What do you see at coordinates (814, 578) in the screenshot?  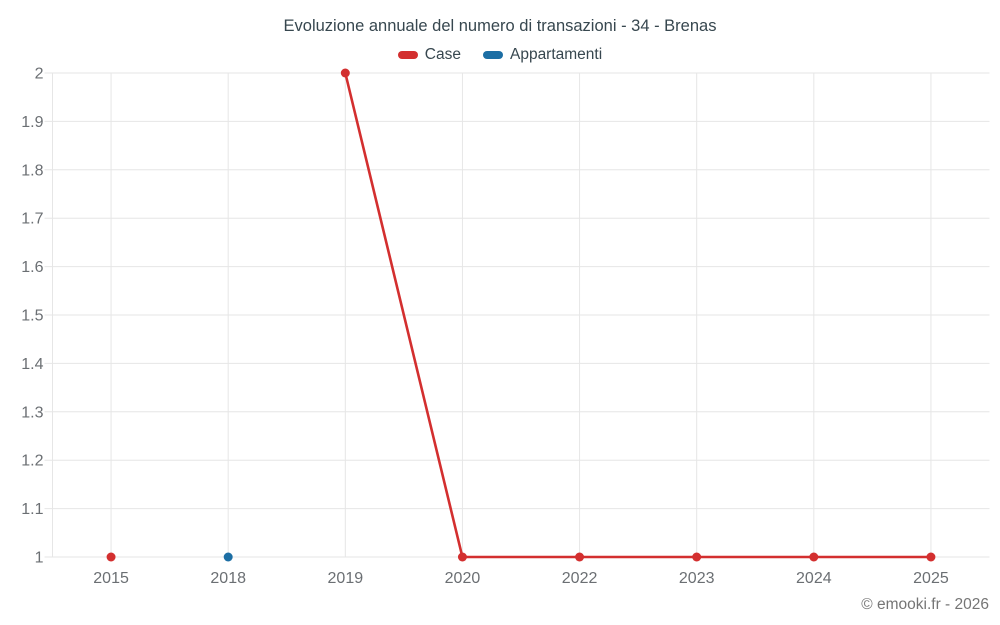 I see `x-tick-label: 2024` at bounding box center [814, 578].